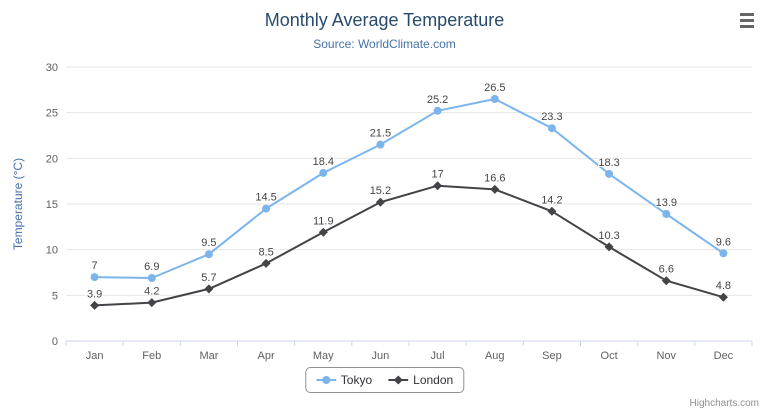  What do you see at coordinates (437, 100) in the screenshot?
I see `data-label-tokyo: 25.2` at bounding box center [437, 100].